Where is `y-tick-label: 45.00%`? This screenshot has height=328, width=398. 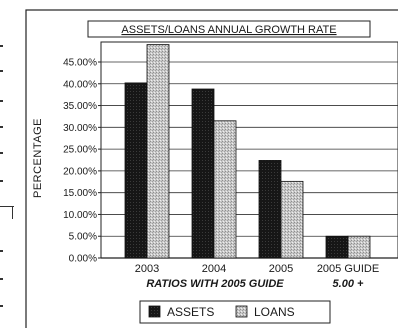 y-tick-label: 45.00% is located at coordinates (80, 63).